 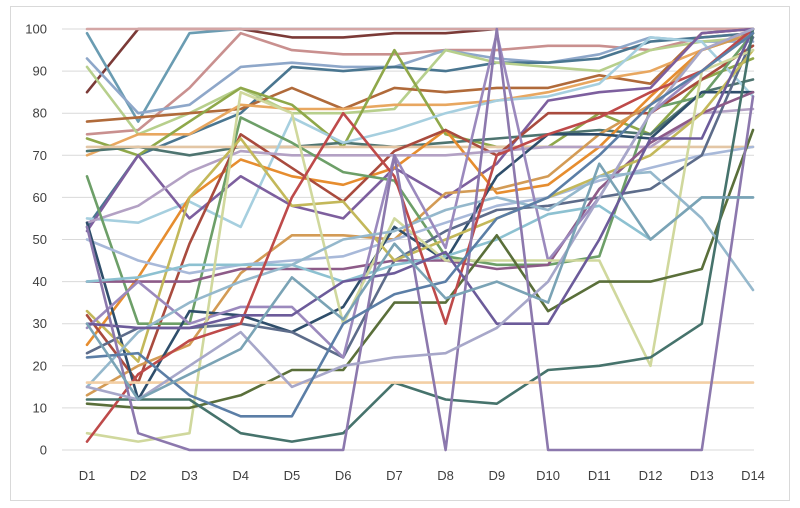 What do you see at coordinates (599, 475) in the screenshot?
I see `x-tick-label: D11` at bounding box center [599, 475].